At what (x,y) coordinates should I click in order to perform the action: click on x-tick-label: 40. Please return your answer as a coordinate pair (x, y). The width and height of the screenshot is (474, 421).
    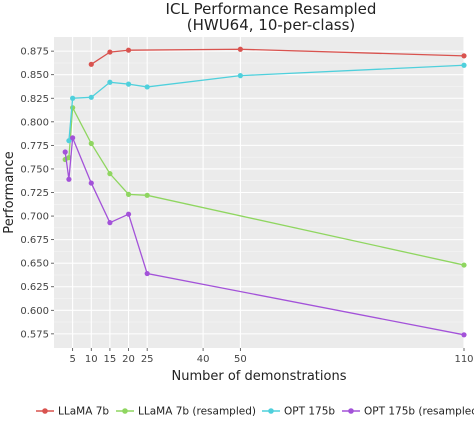
    Looking at the image, I should click on (203, 359).